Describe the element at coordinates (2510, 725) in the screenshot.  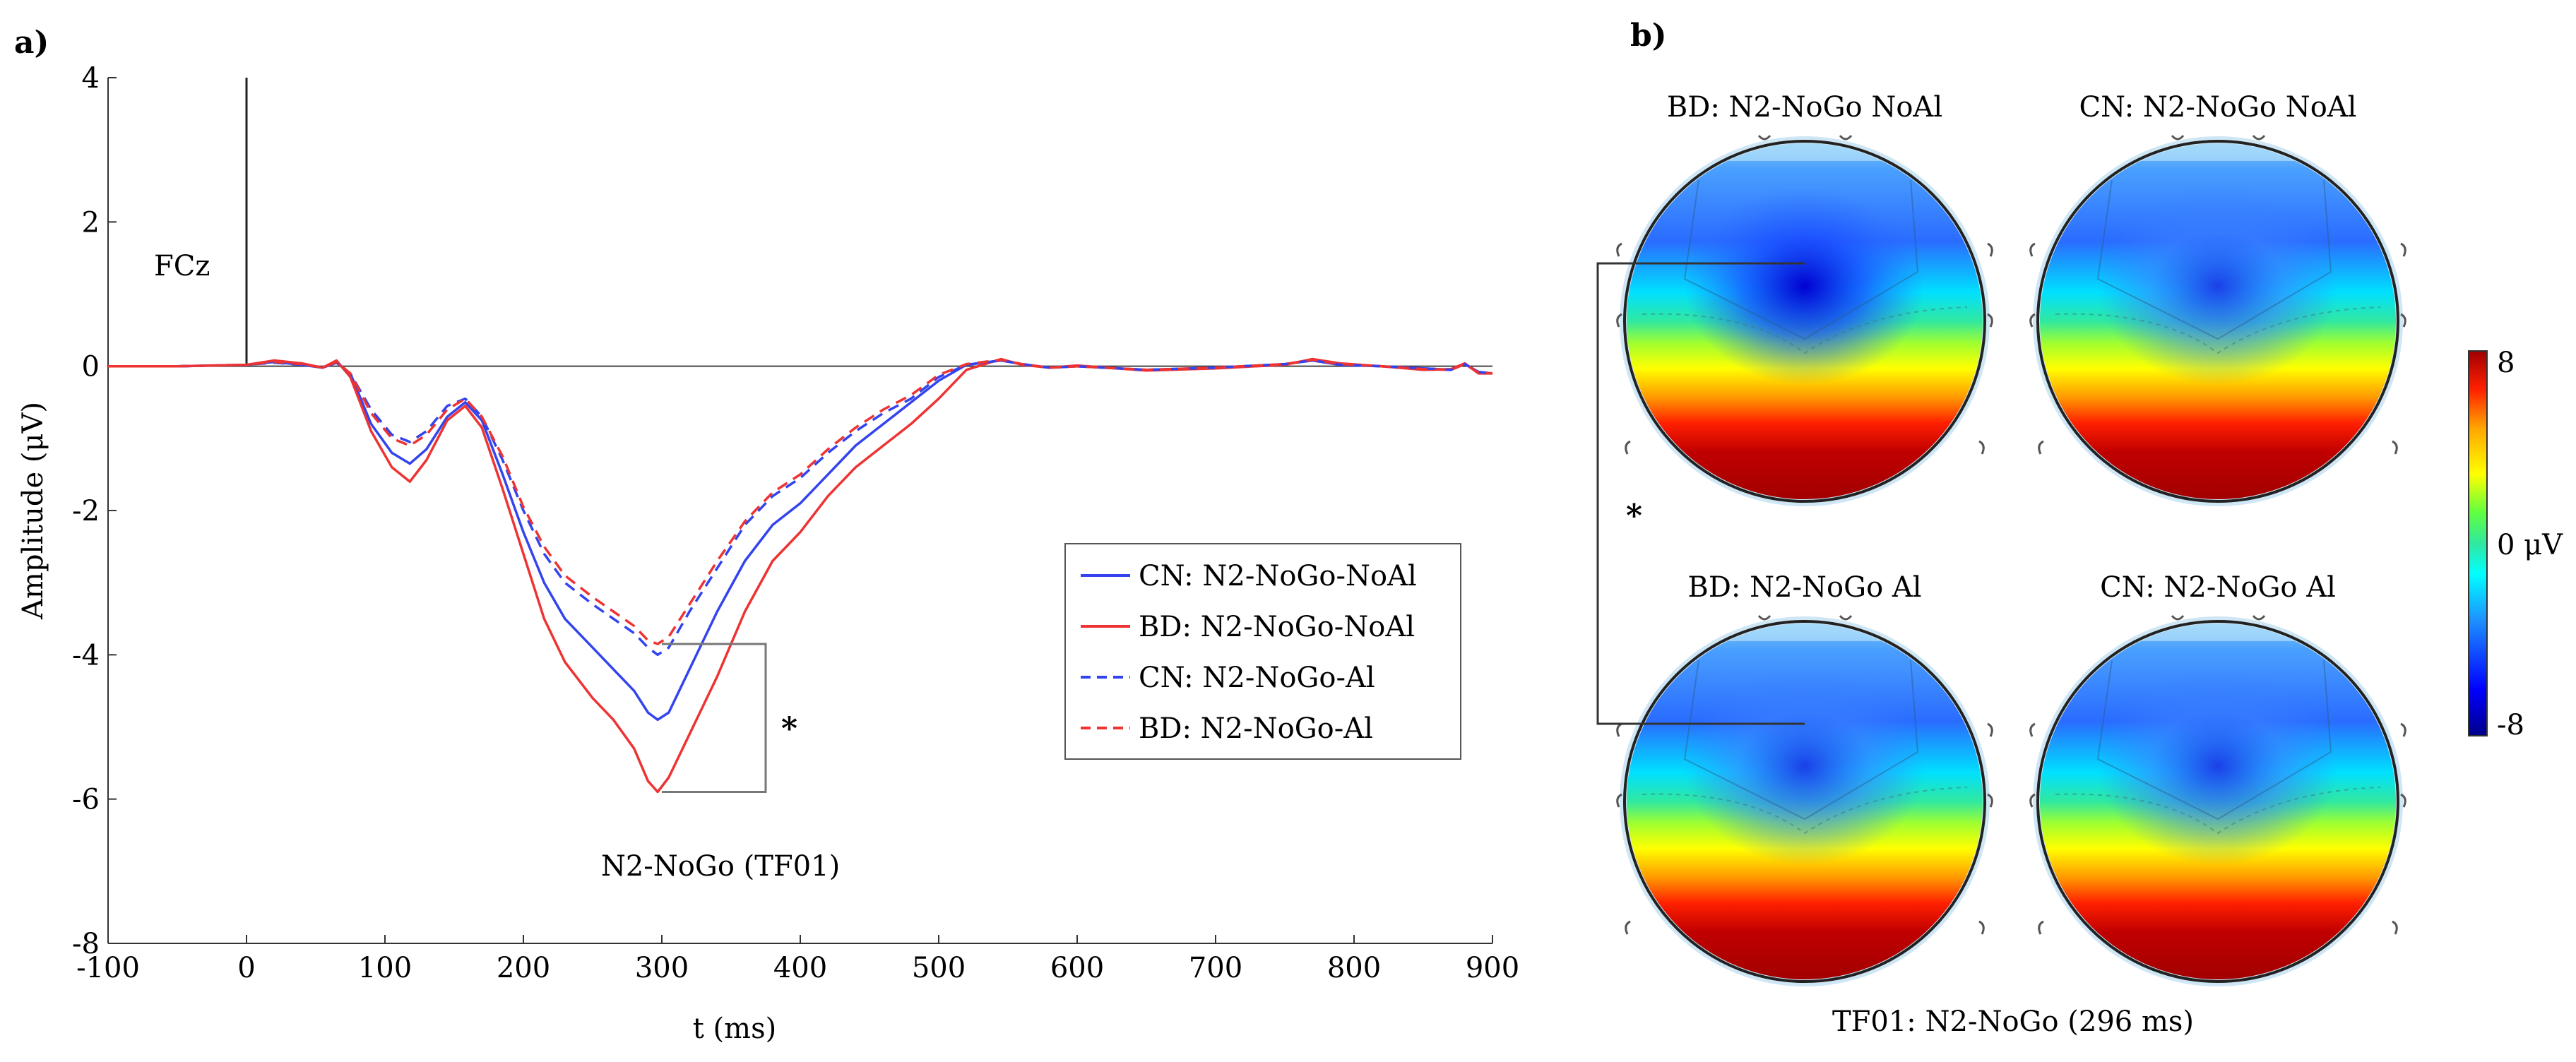
I see `colorbar-min-label: -8` at that location.